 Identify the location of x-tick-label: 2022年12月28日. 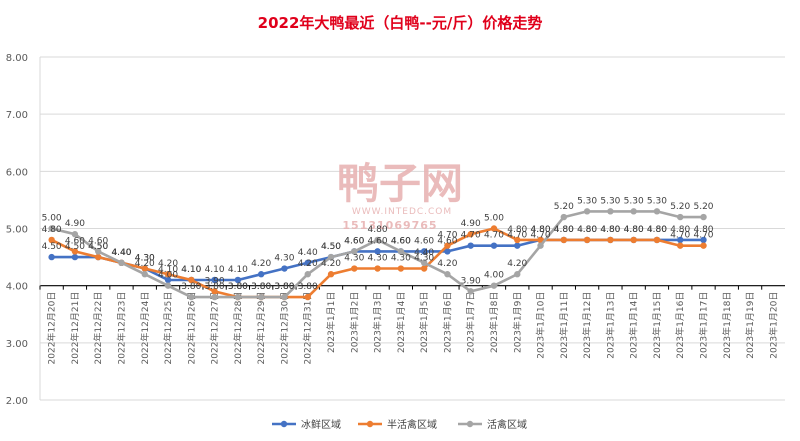
(238, 328).